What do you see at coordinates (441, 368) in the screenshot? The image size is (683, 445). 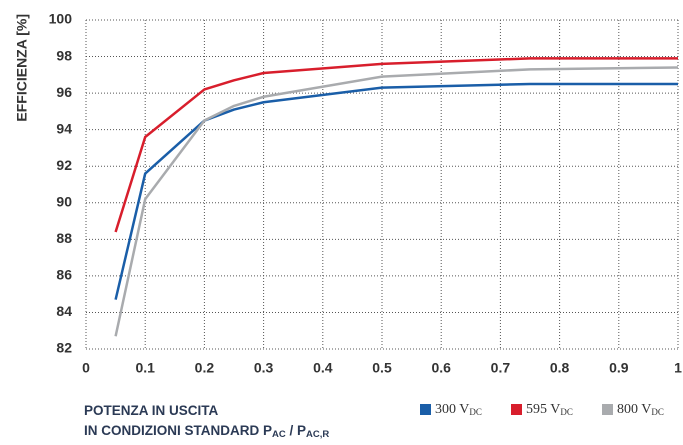 I see `x-tick-label: 0.6` at bounding box center [441, 368].